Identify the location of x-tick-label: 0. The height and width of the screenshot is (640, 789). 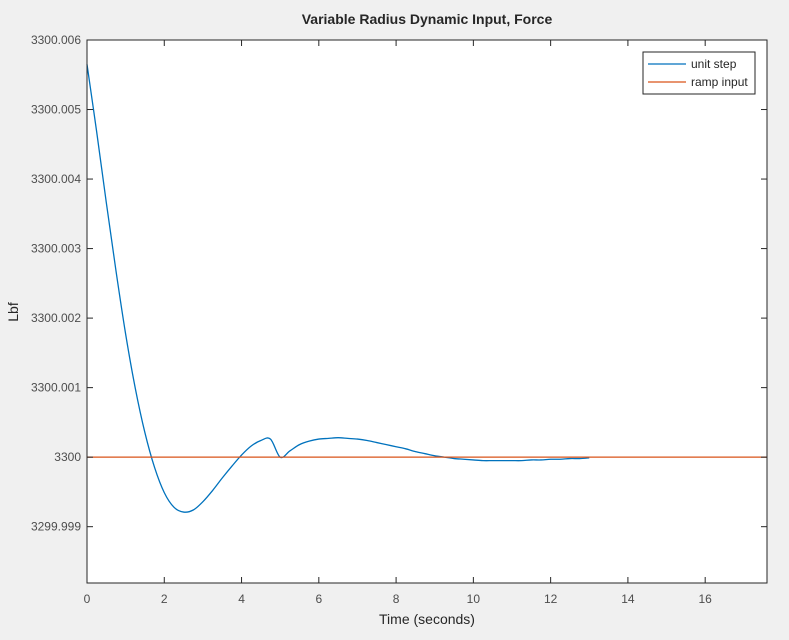
(87, 599).